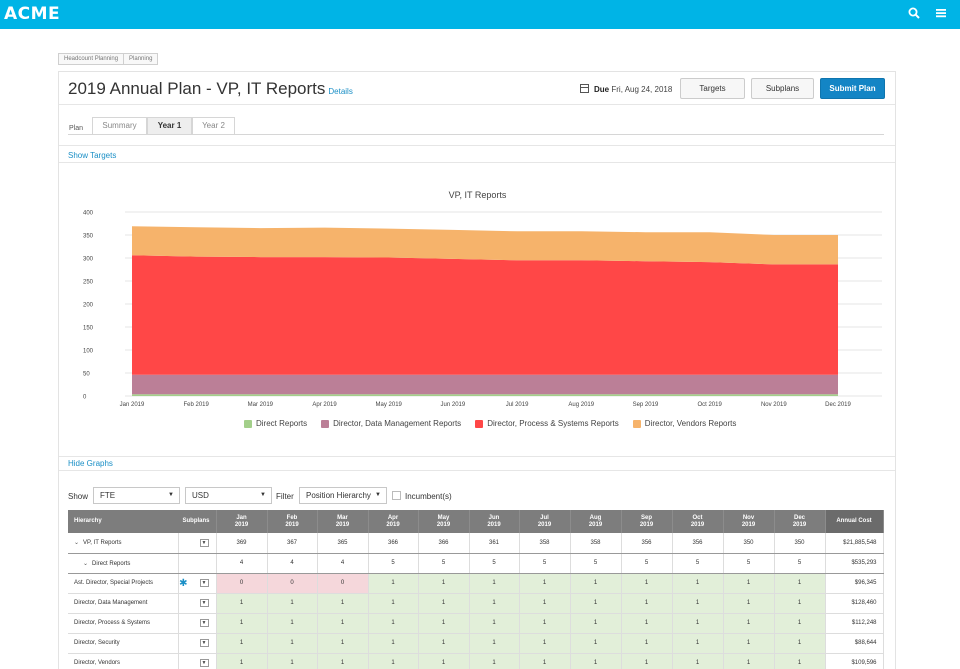  I want to click on table-row: Director, Vendors ▼ 1 1 1 1 1 1 1 1 1 1 1 1 $109,596, so click(476, 661).